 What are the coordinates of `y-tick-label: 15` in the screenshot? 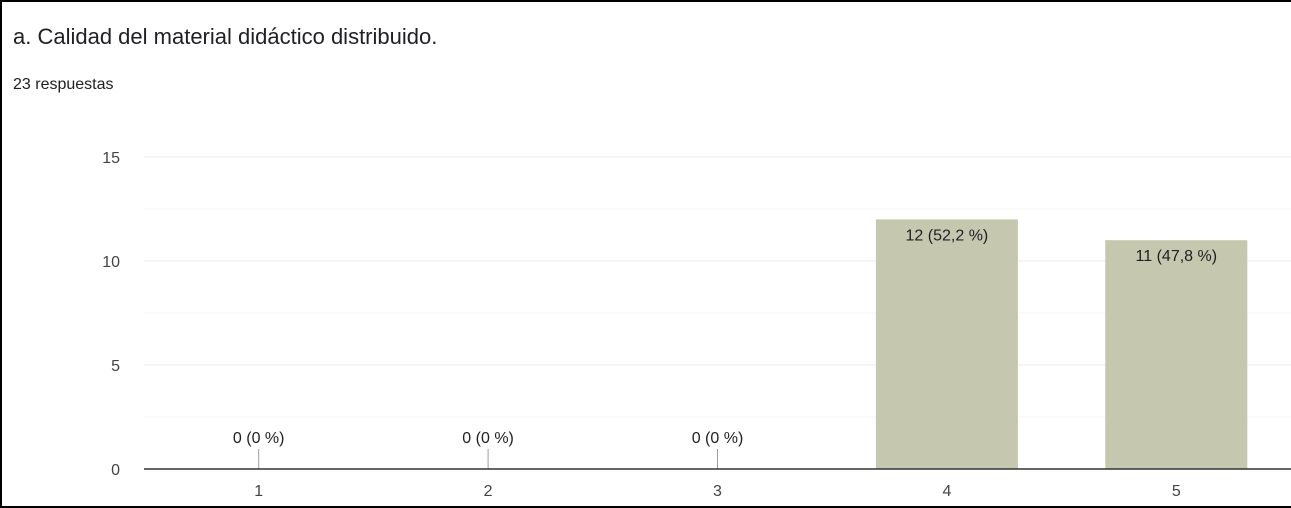 It's located at (111, 158).